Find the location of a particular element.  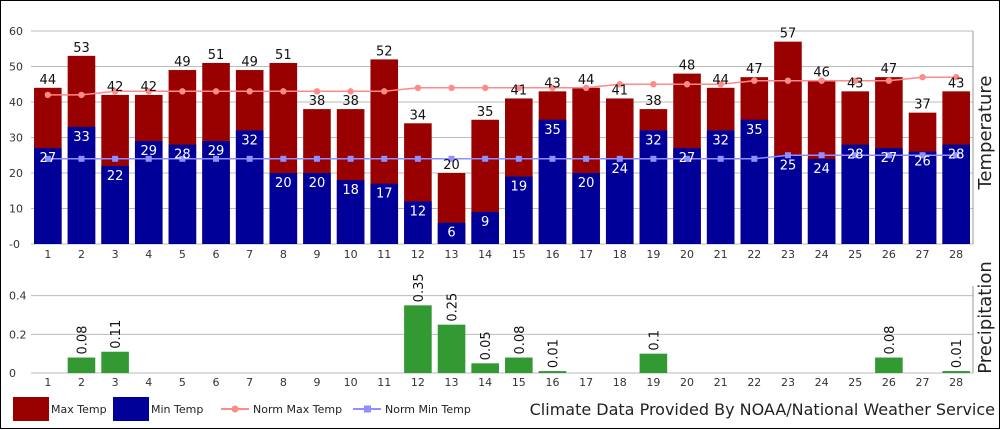

min-temp-value-label: 18 is located at coordinates (350, 190).